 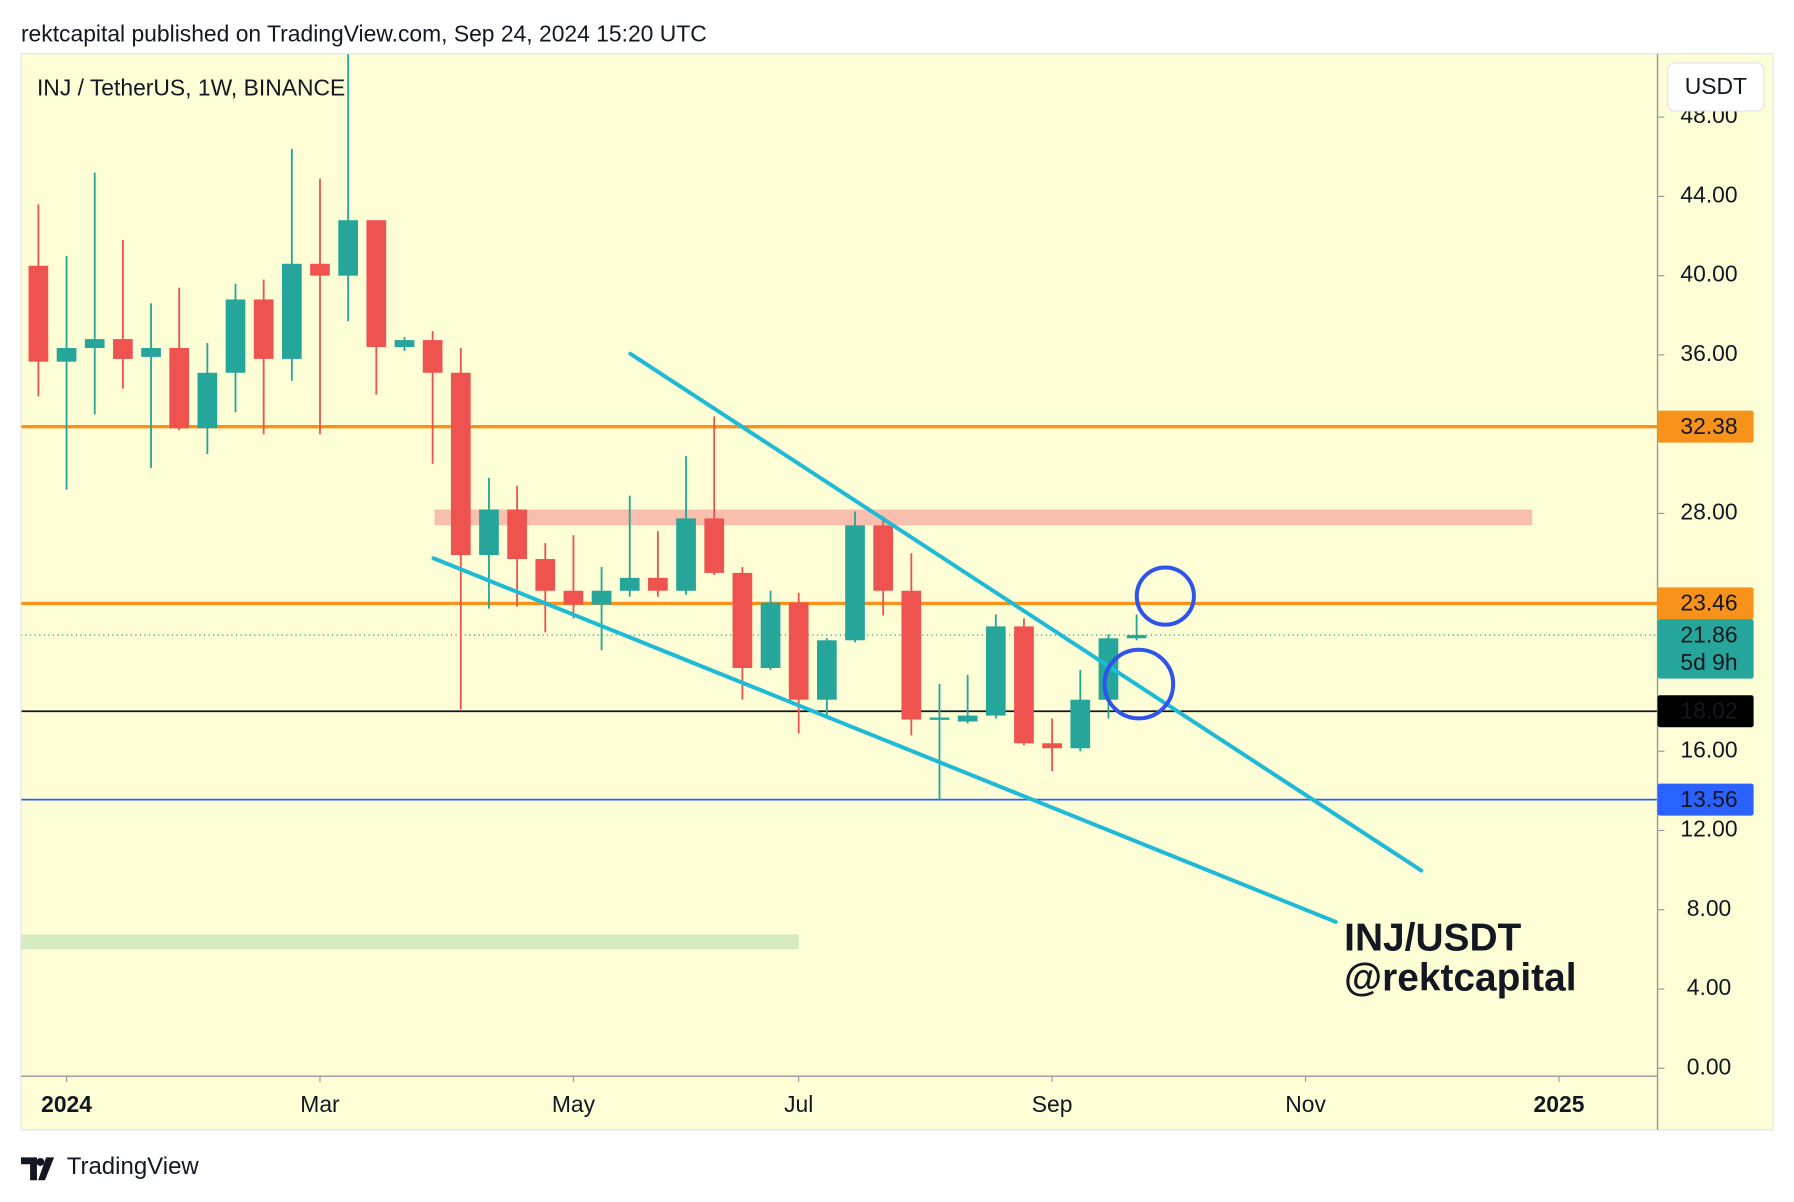 I want to click on level-label: 13.56, so click(x=1708, y=799).